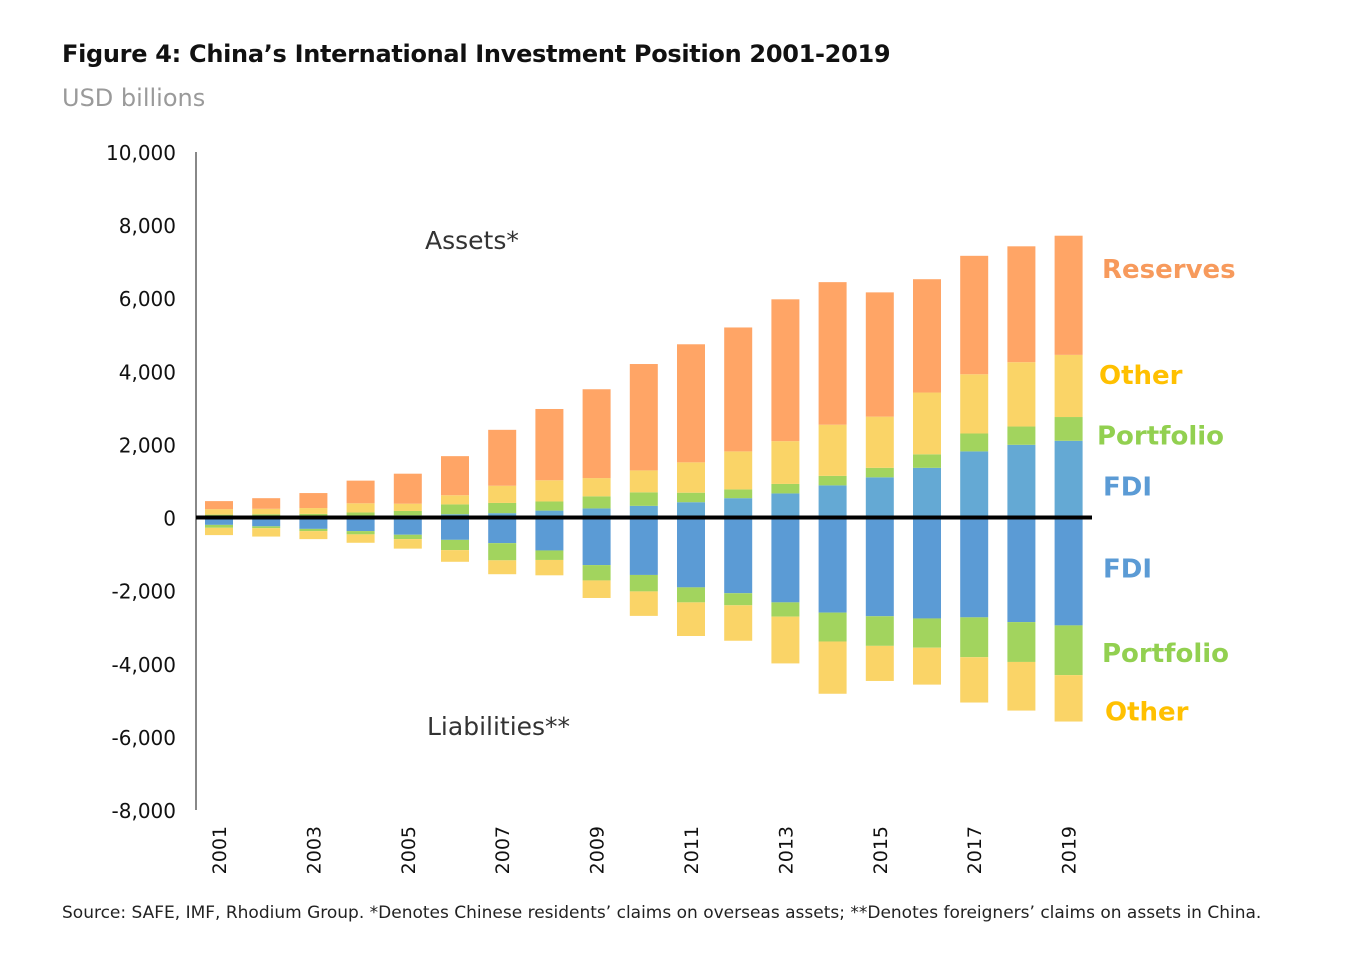 The image size is (1370, 954). I want to click on bar-liabilities-other-2004, so click(360, 538).